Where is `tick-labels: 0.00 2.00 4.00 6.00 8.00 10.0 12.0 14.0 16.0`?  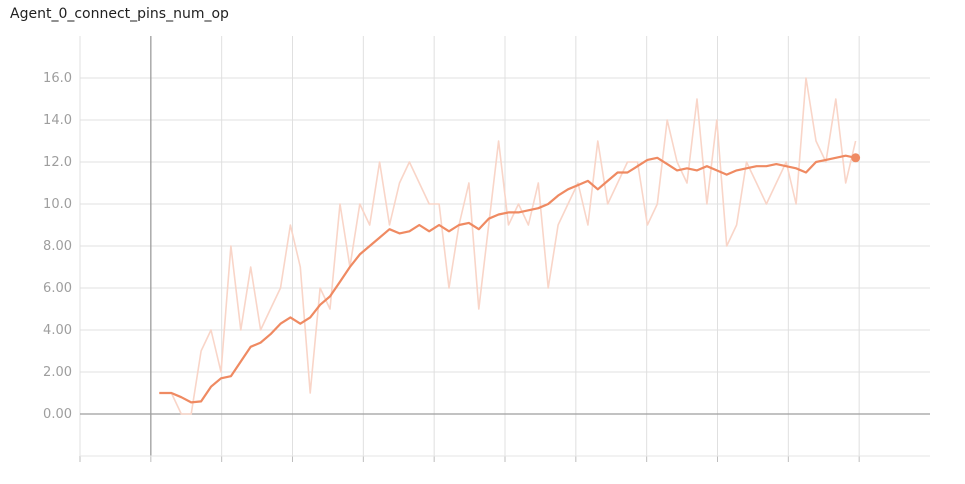
tick-labels: 0.00 2.00 4.00 6.00 8.00 10.0 12.0 14.0 16.0 is located at coordinates (57, 246).